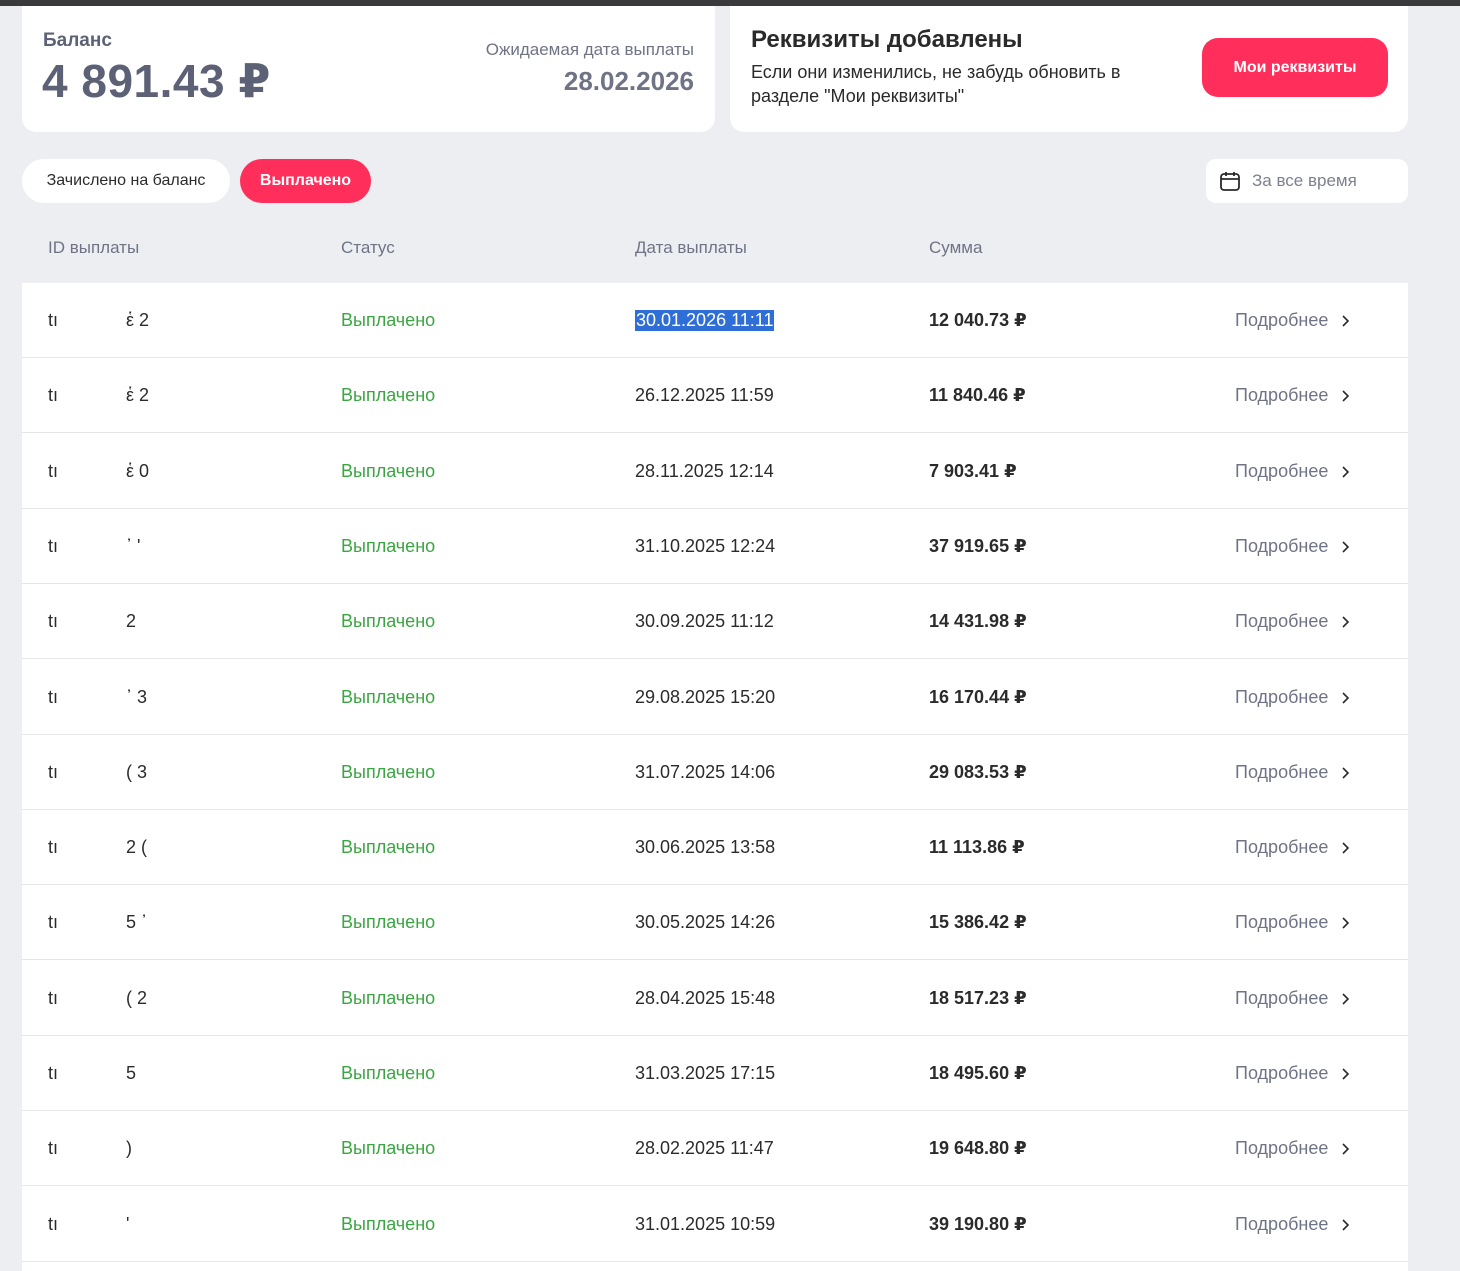  What do you see at coordinates (730, 3) in the screenshot?
I see `window-top-bar` at bounding box center [730, 3].